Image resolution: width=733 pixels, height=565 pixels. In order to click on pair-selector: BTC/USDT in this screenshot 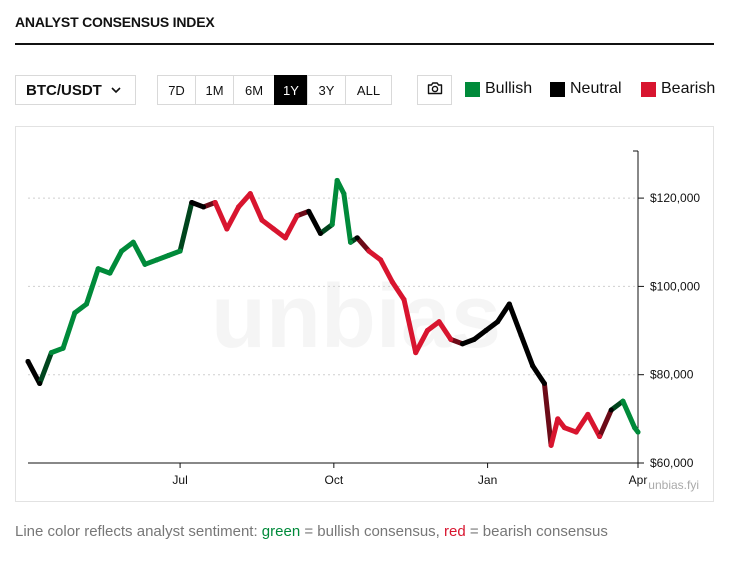, I will do `click(75, 90)`.